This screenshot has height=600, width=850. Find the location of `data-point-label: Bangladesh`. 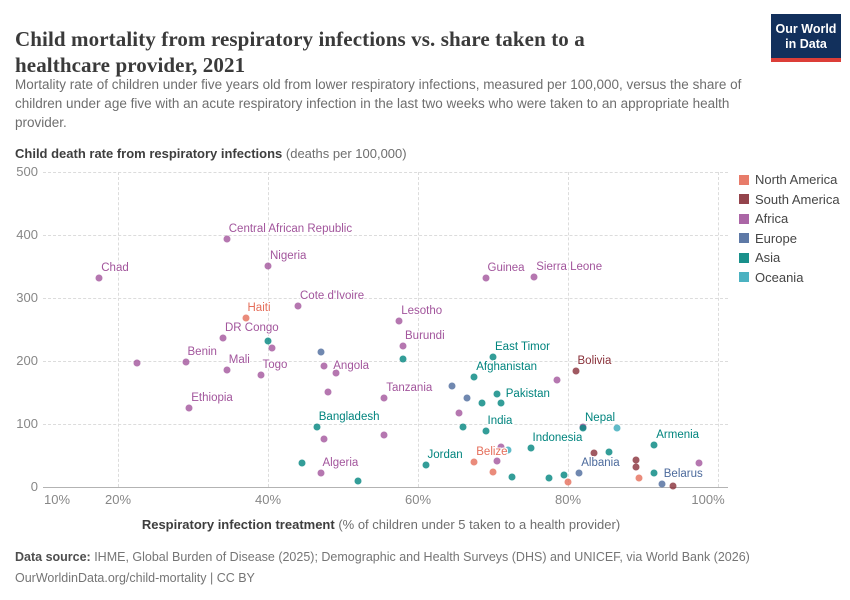

data-point-label: Bangladesh is located at coordinates (349, 417).